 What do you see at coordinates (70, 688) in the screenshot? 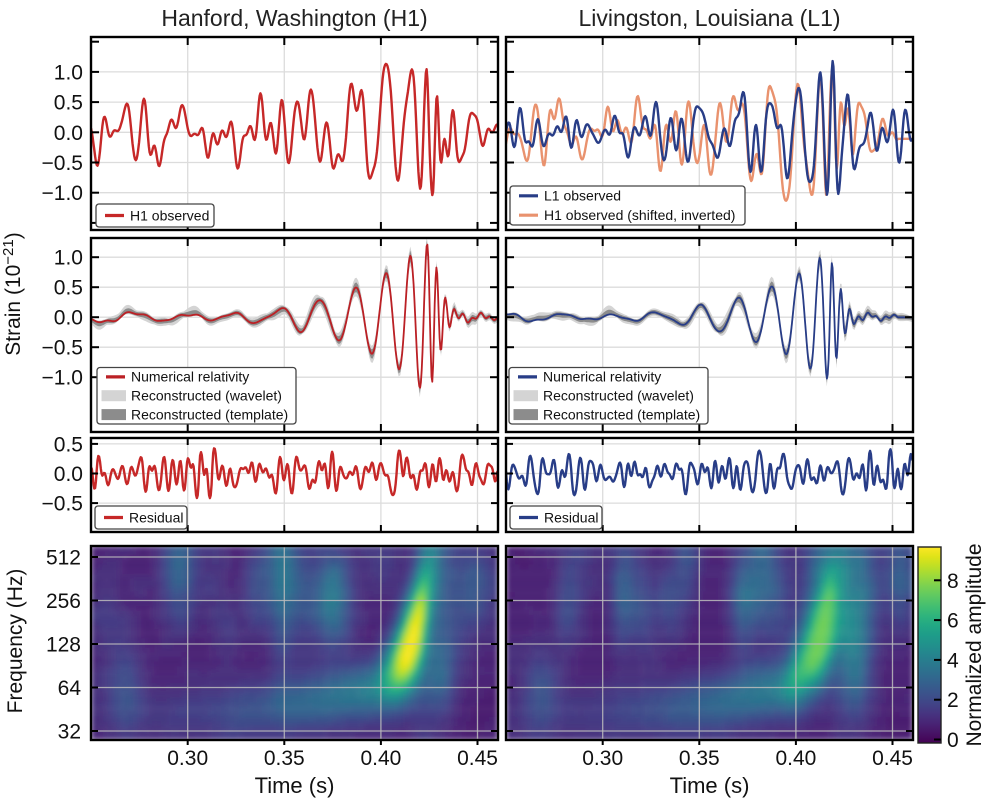
I see `svg-text: 64` at bounding box center [70, 688].